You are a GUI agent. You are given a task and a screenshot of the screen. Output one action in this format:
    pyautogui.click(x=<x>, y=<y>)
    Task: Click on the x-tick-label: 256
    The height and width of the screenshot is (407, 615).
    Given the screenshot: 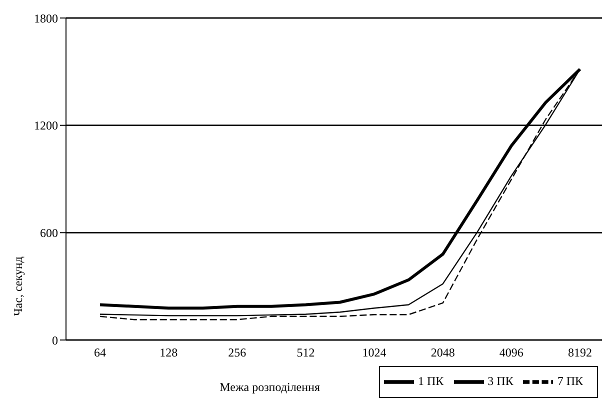 What is the action you would take?
    pyautogui.click(x=237, y=353)
    